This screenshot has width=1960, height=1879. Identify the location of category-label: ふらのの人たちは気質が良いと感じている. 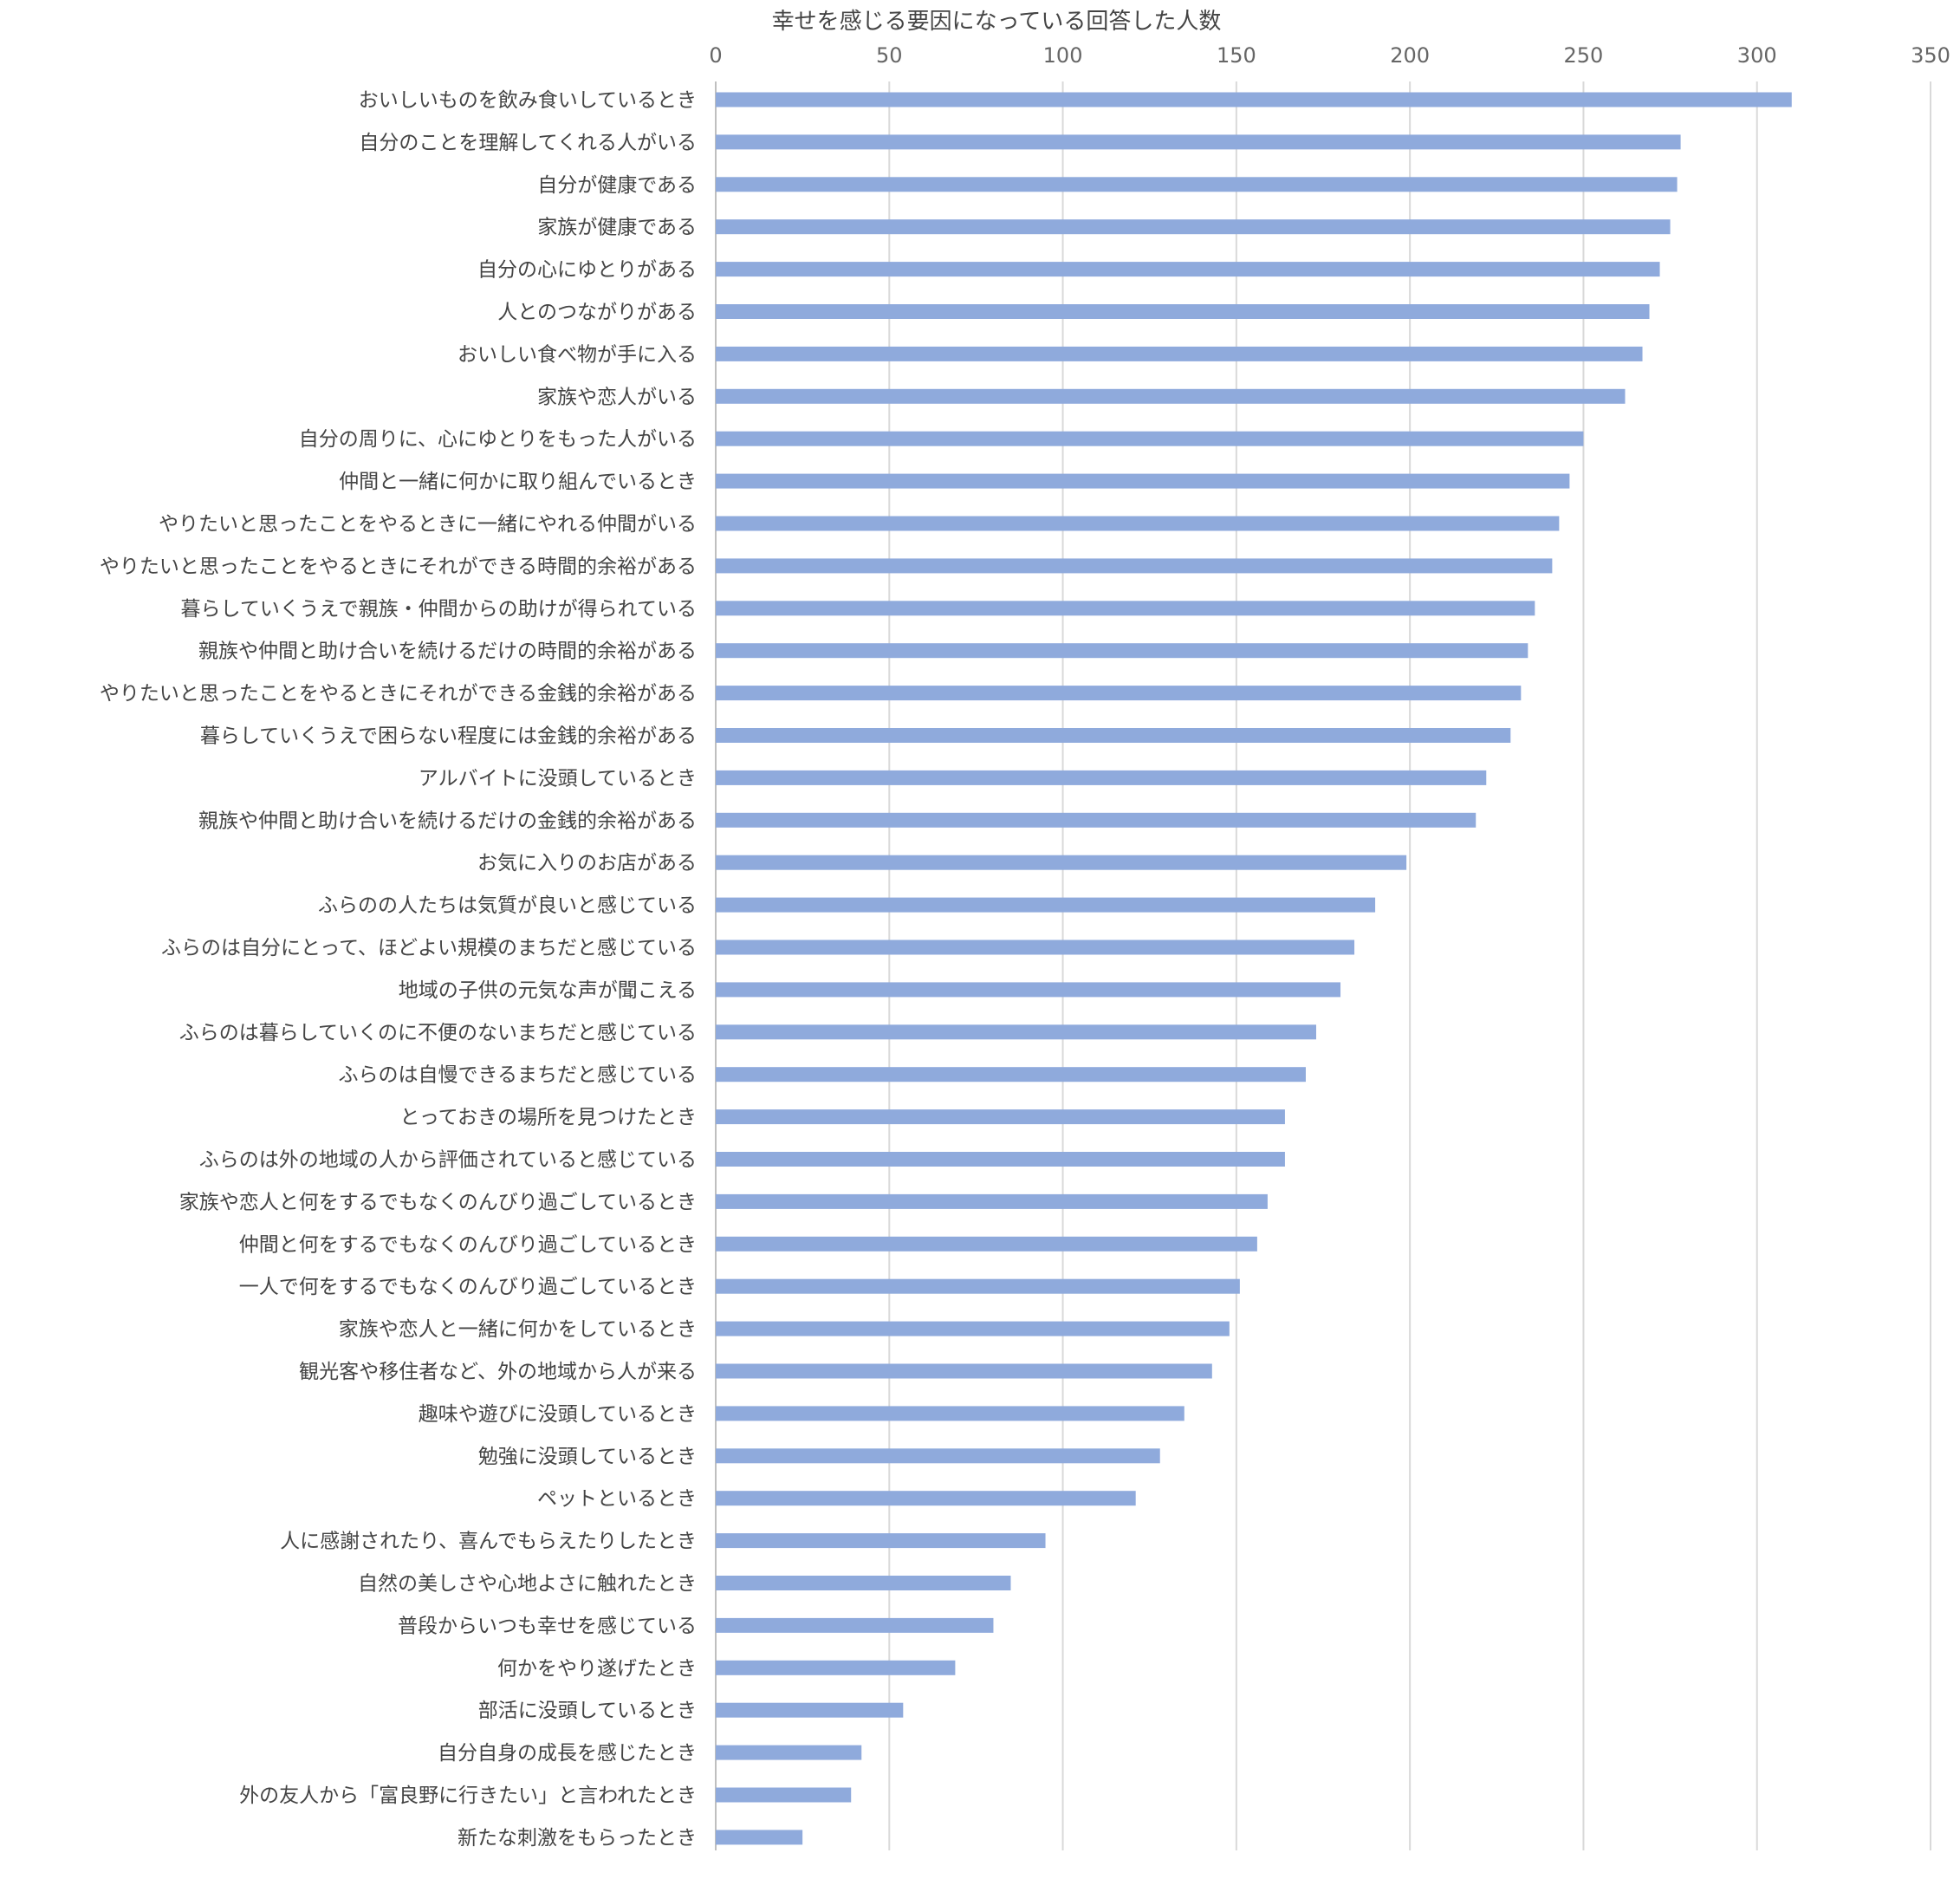
(507, 905).